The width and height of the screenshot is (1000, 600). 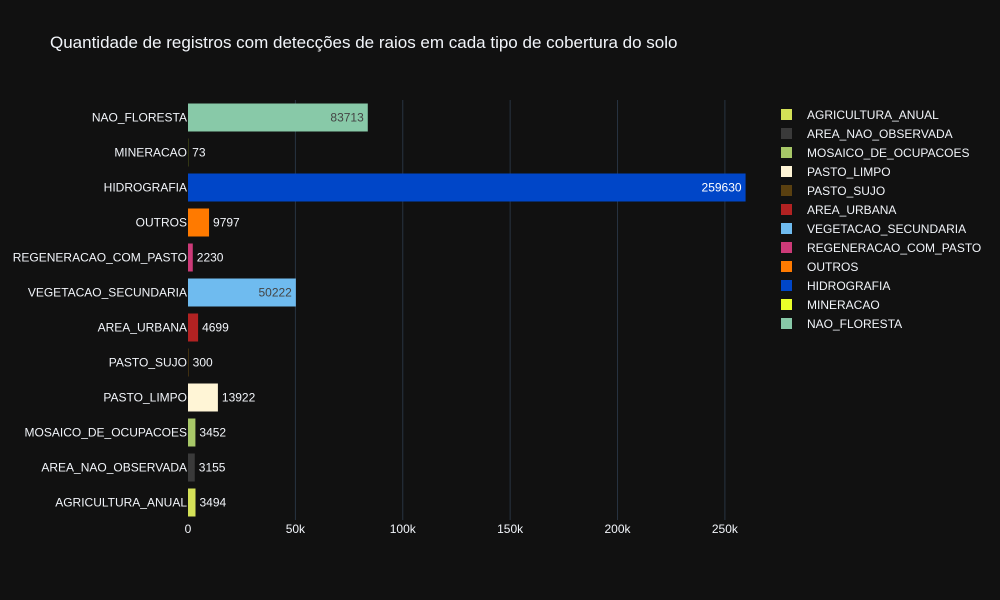 I want to click on x-tick-label: 100k, so click(x=403, y=529).